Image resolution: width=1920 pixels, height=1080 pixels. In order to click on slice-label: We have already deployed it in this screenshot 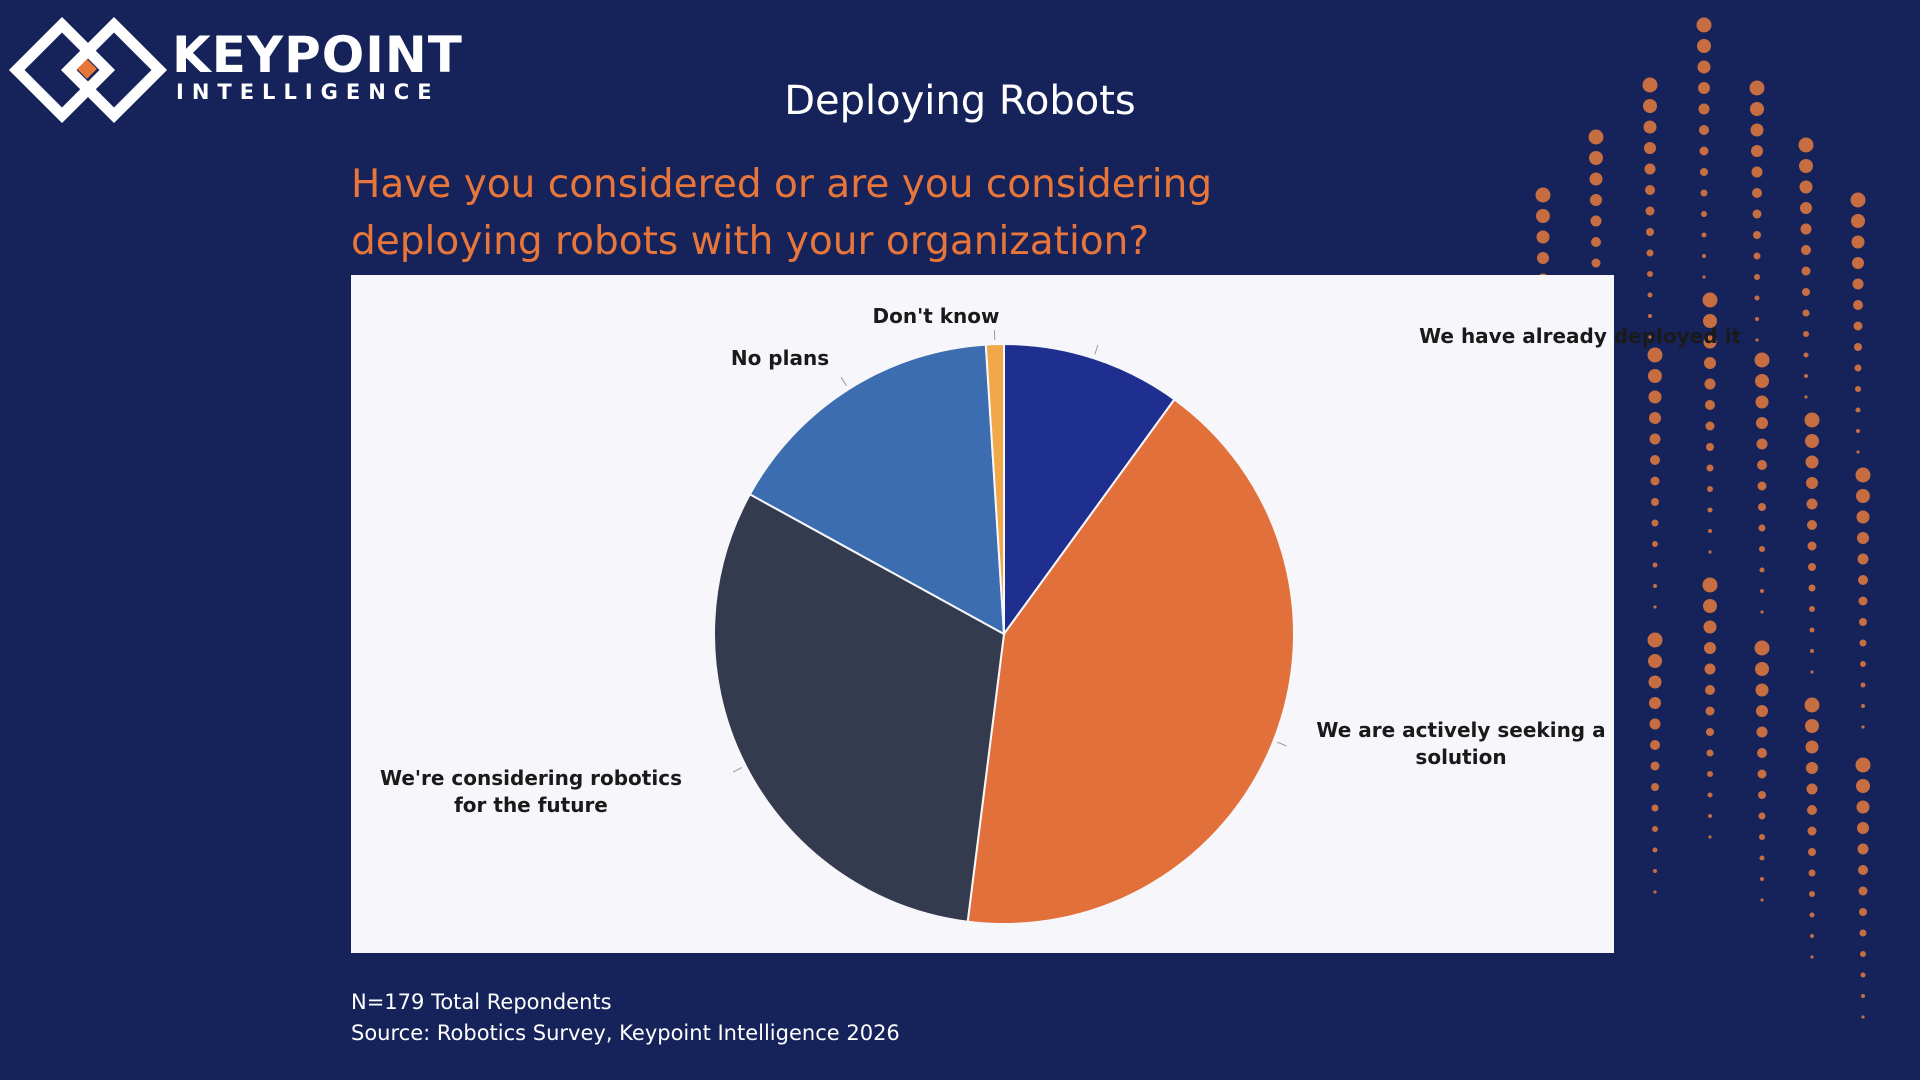, I will do `click(1580, 336)`.